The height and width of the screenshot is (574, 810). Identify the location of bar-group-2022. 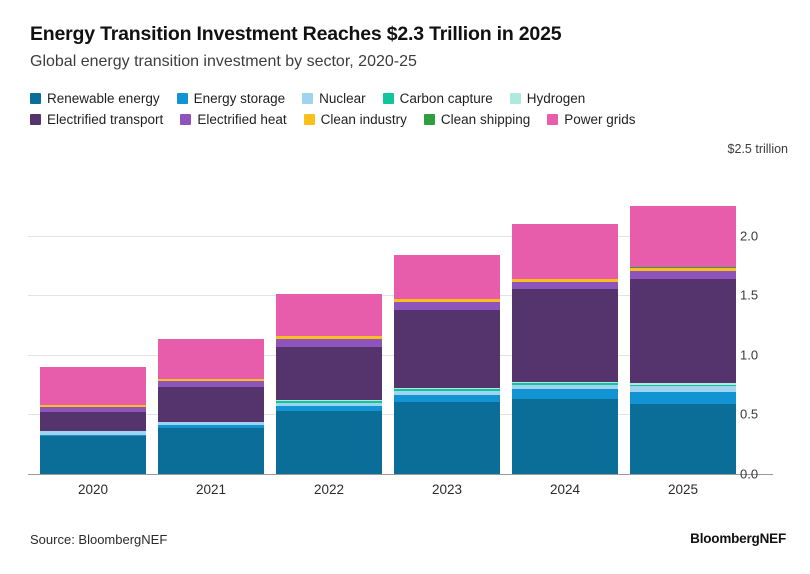
(329, 384).